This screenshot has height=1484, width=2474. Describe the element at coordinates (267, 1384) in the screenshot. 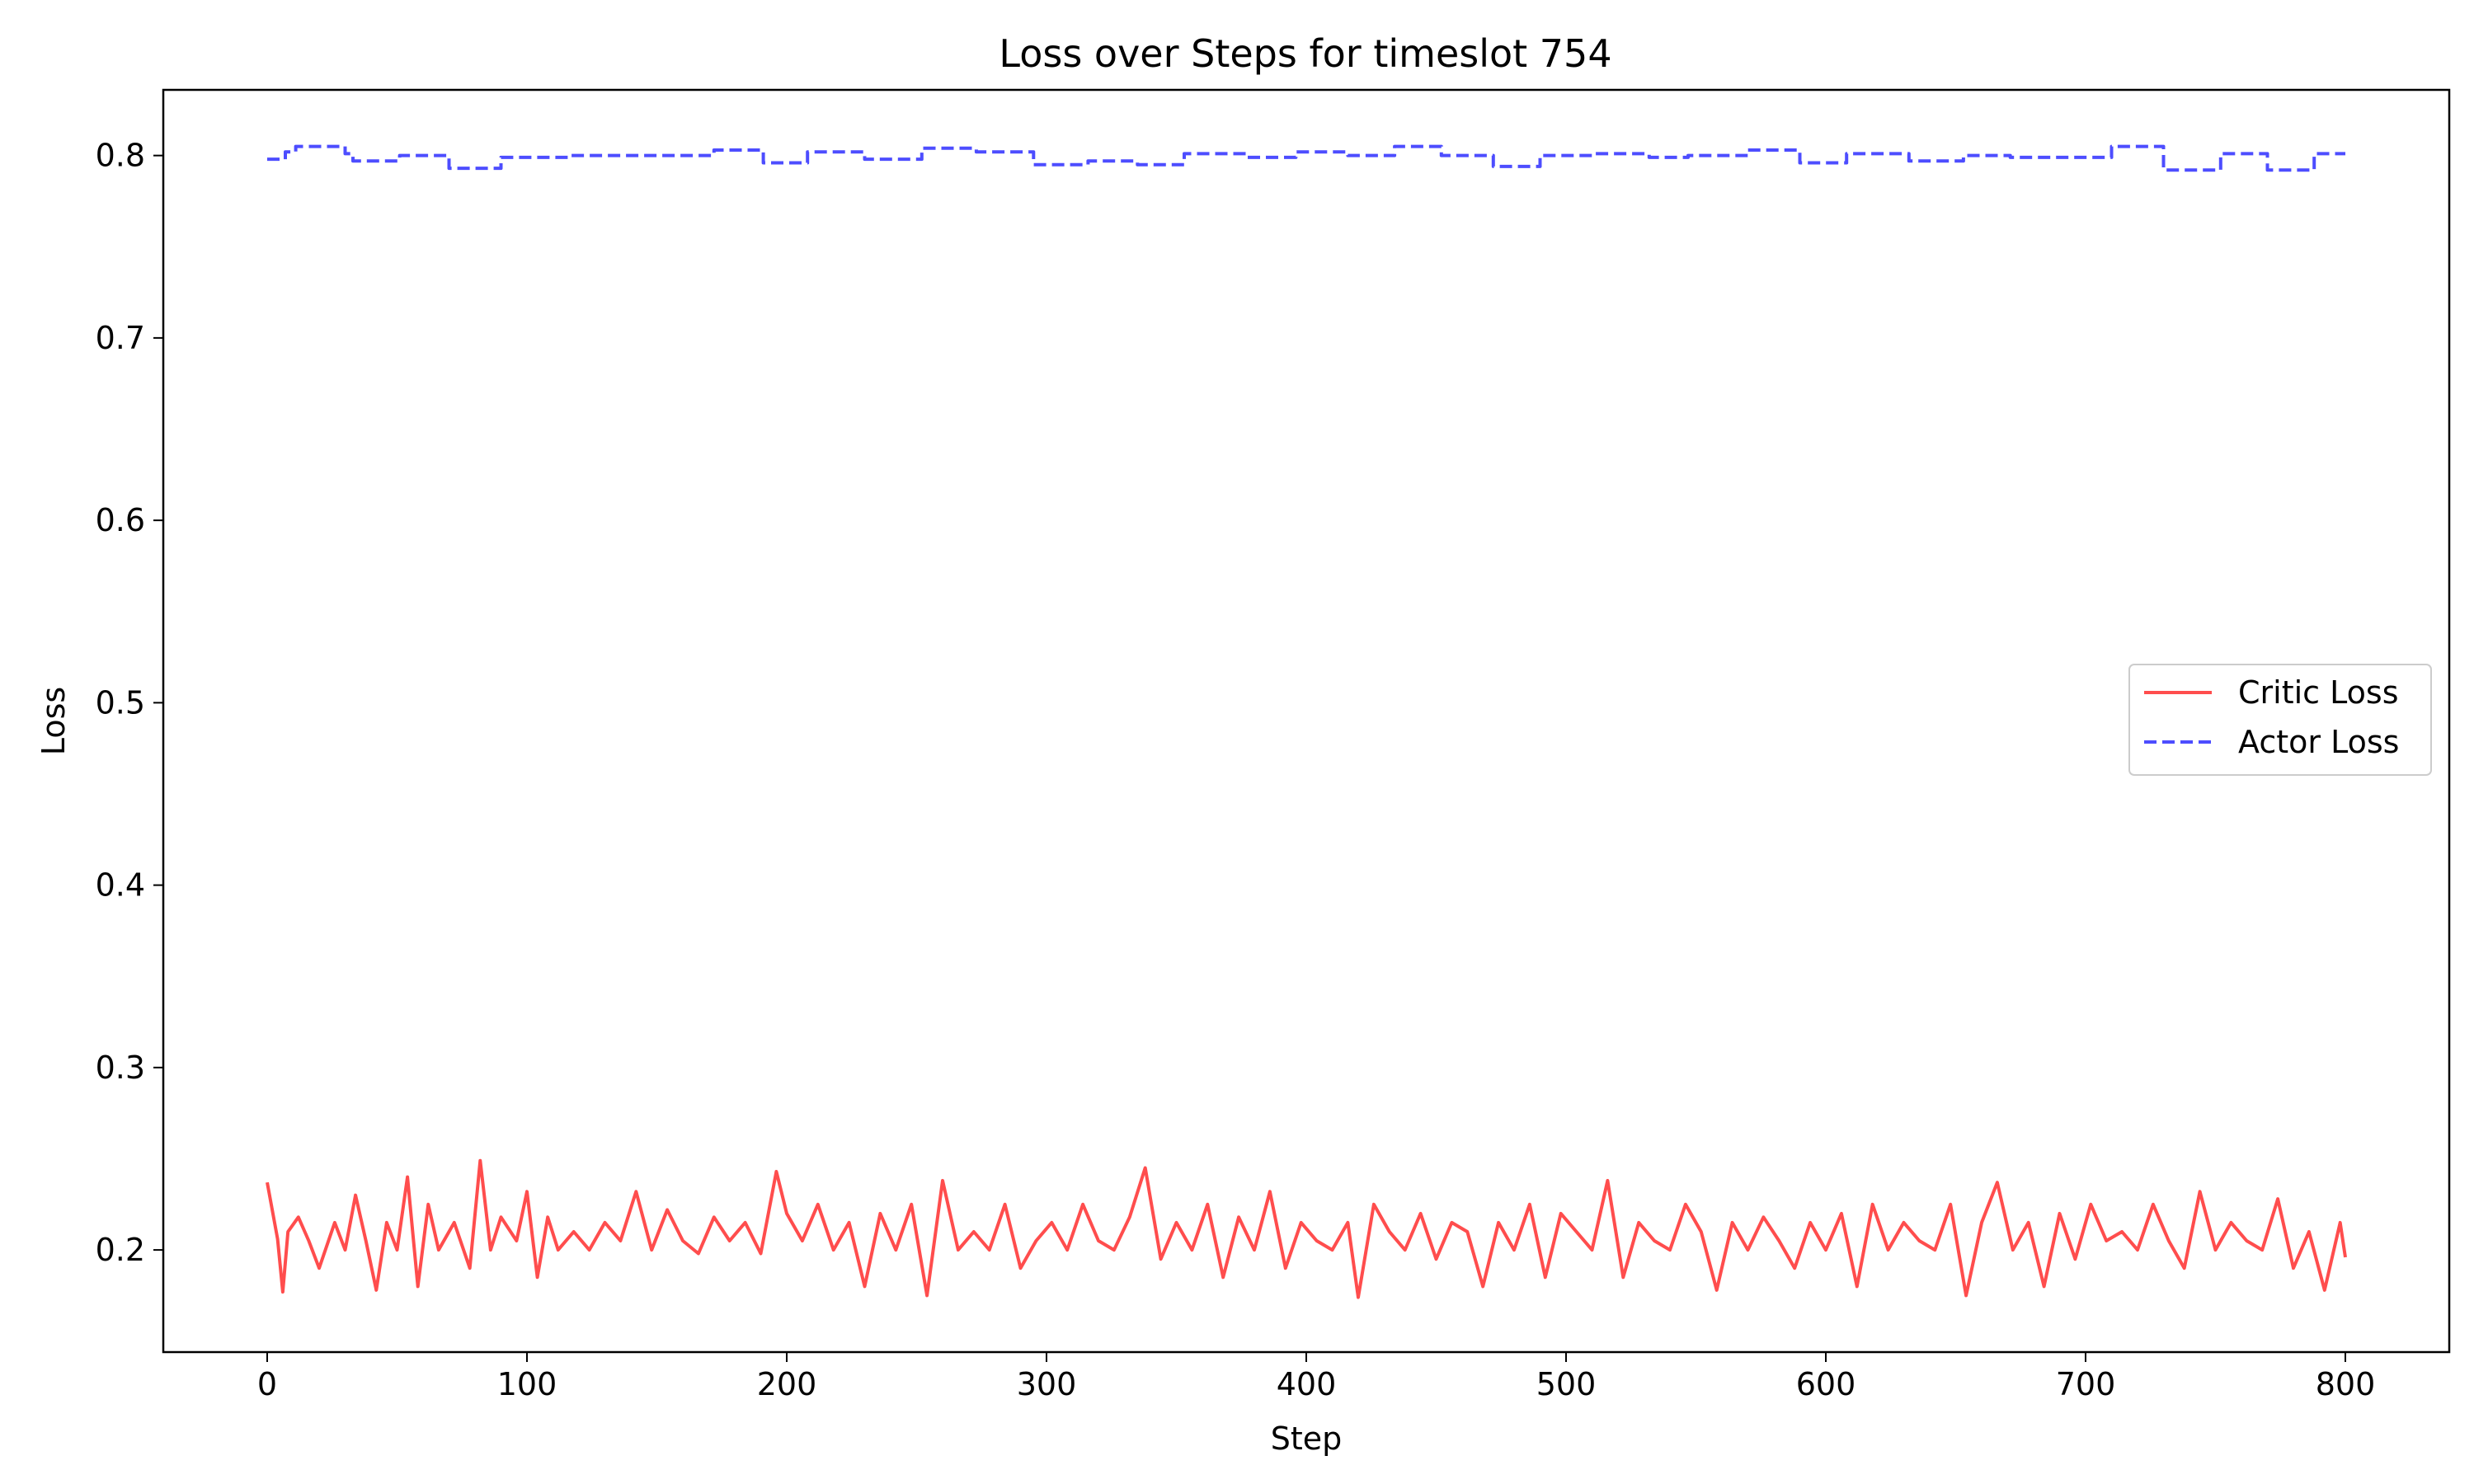

I see `x-tick-label: 0` at that location.